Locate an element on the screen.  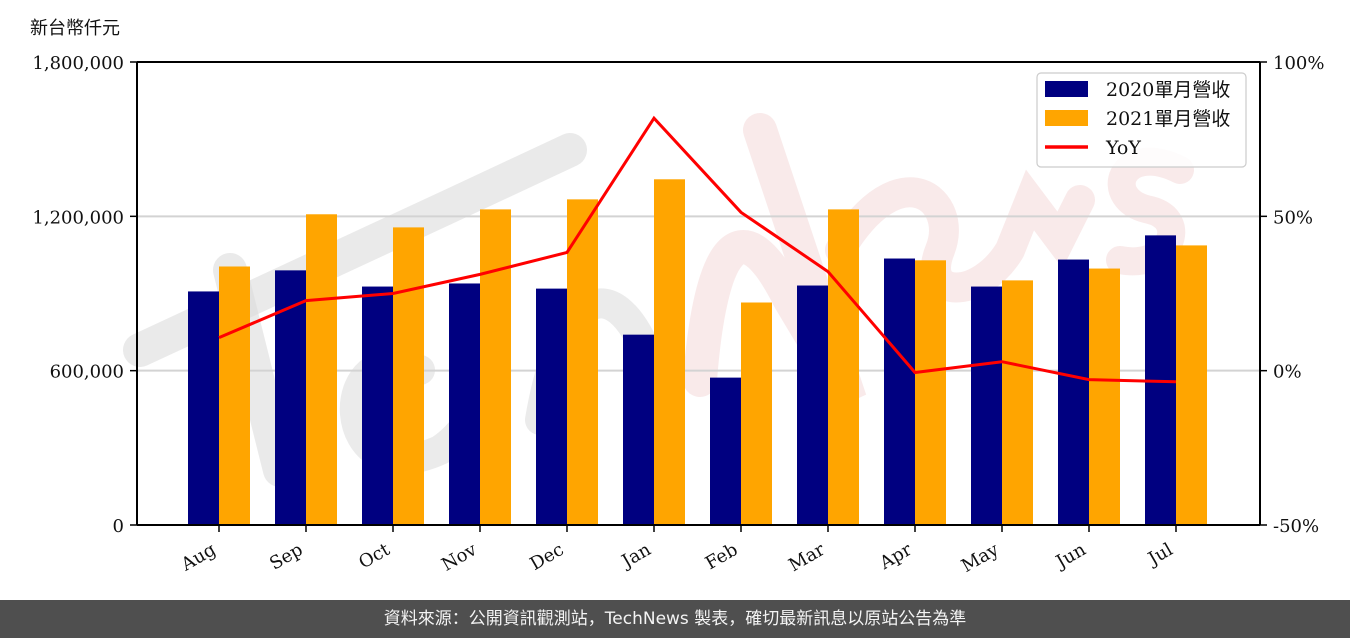
svg-text: Jan is located at coordinates (636, 556).